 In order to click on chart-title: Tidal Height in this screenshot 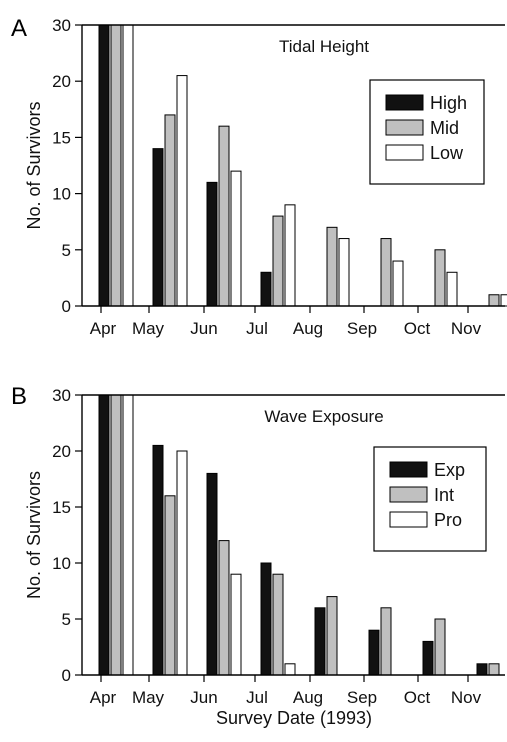, I will do `click(324, 46)`.